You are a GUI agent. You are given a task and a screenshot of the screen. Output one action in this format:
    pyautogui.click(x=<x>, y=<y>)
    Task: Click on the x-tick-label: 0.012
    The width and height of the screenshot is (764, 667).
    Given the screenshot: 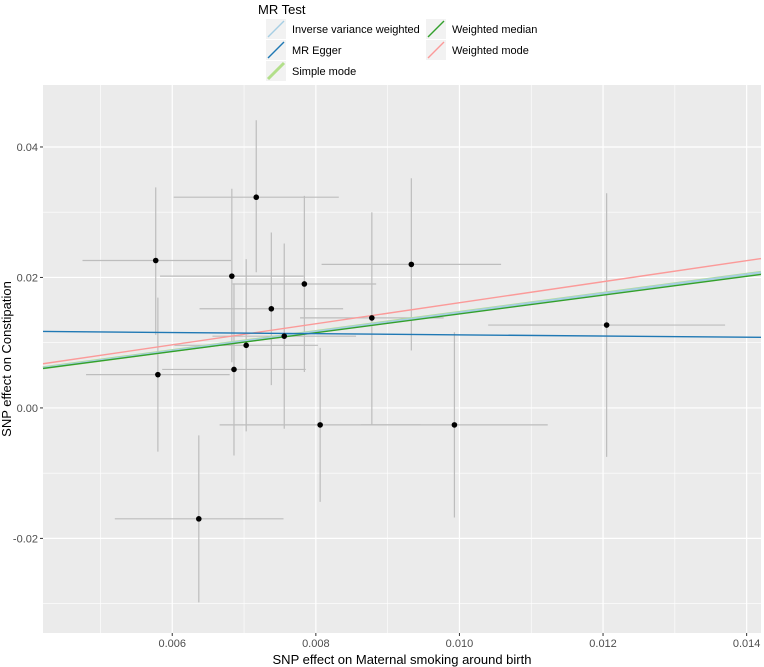 What is the action you would take?
    pyautogui.click(x=603, y=644)
    